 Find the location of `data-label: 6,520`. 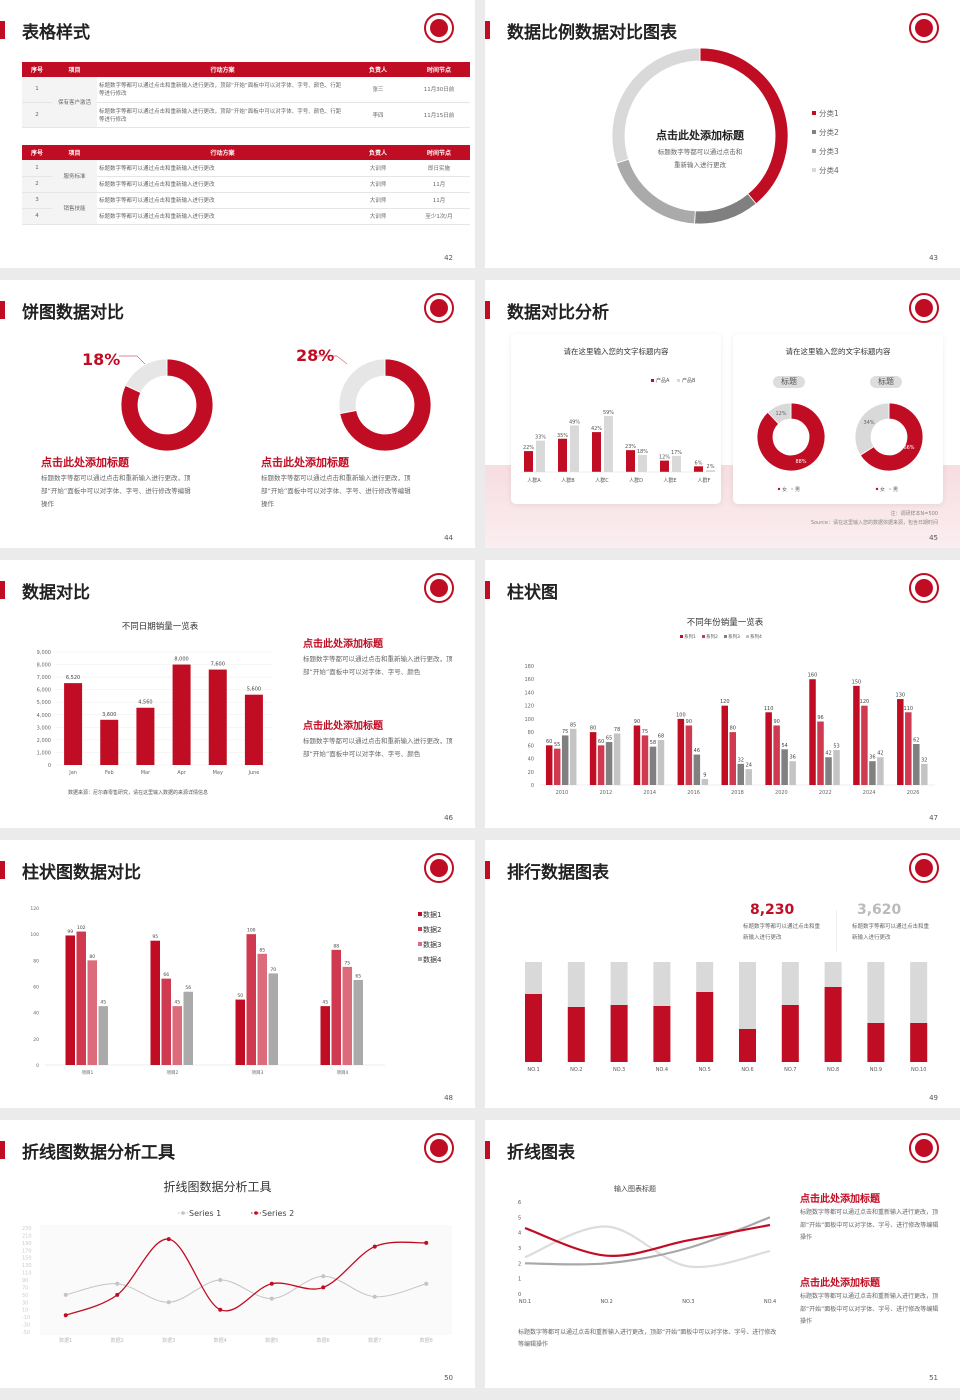

data-label: 6,520 is located at coordinates (73, 678).